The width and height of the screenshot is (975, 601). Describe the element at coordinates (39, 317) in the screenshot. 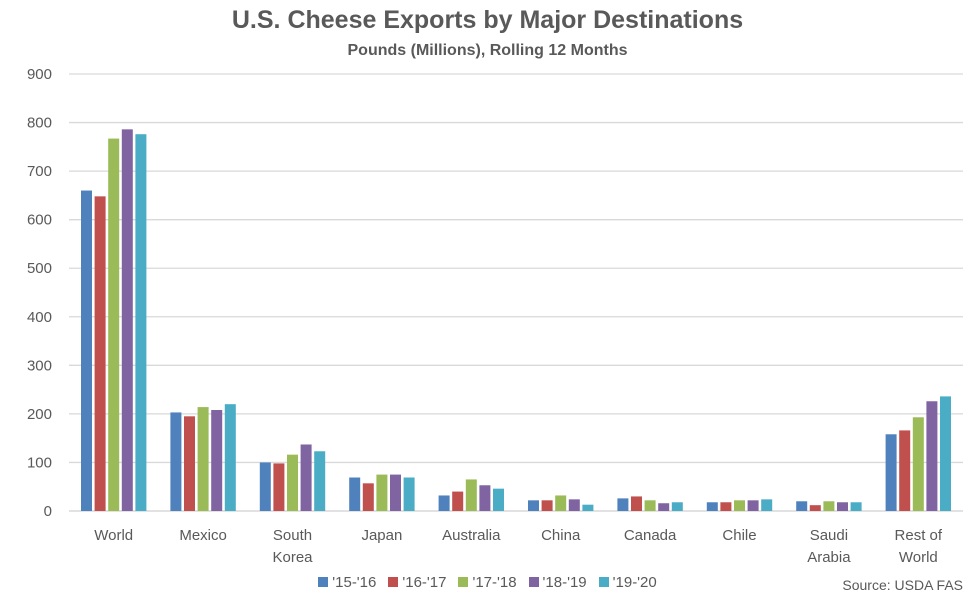

I see `y-tick-label: 400` at that location.